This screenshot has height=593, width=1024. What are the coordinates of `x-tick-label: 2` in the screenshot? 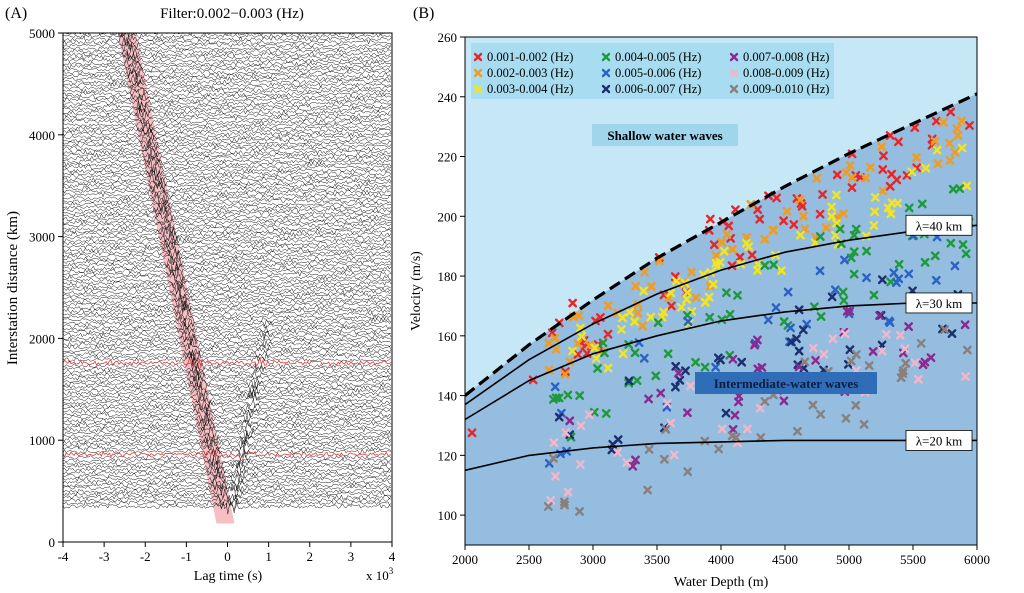 It's located at (310, 556).